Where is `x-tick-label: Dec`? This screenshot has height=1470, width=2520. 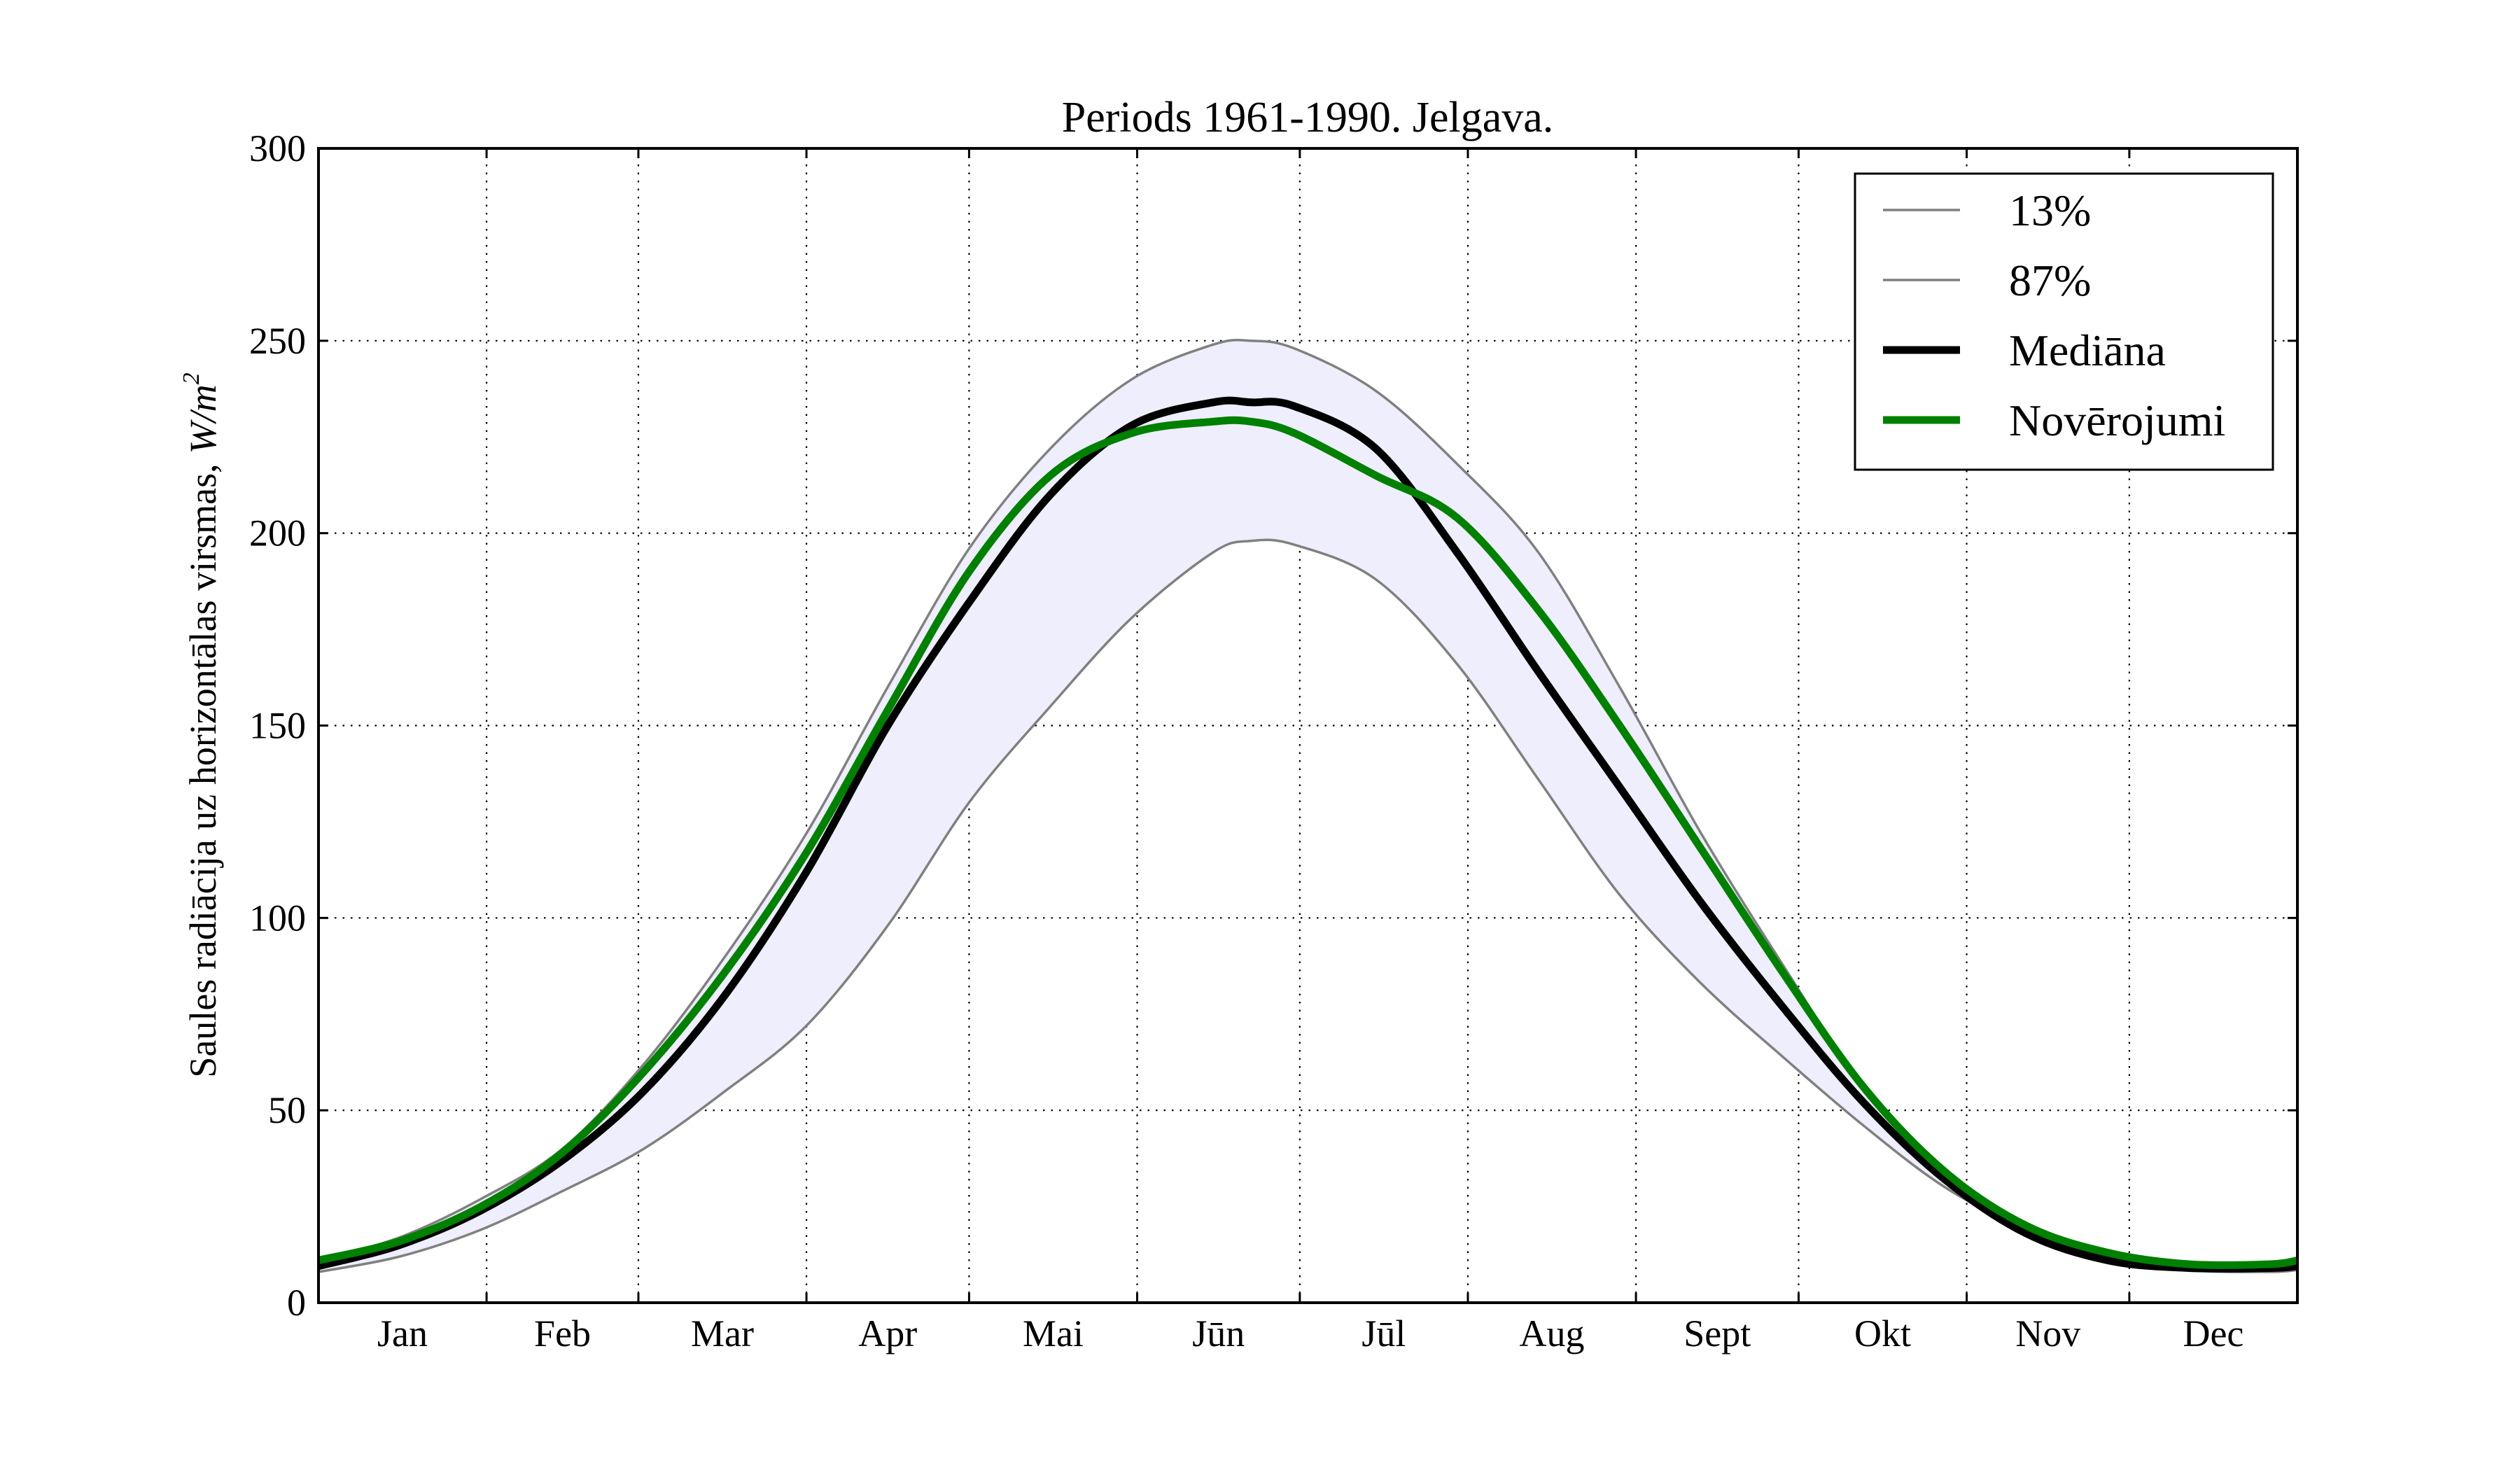 x-tick-label: Dec is located at coordinates (2213, 1333).